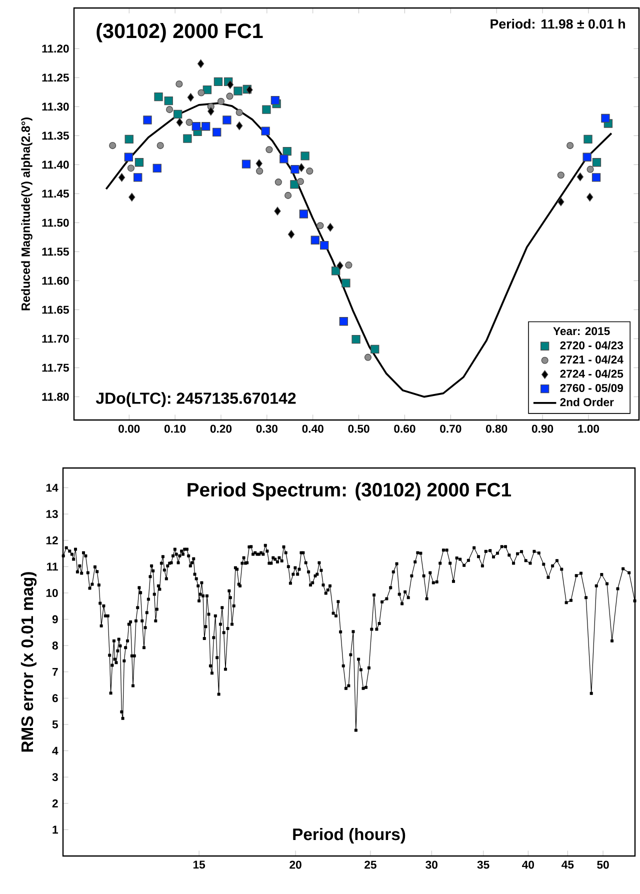  What do you see at coordinates (405, 428) in the screenshot?
I see `x-tick-label: 0.60` at bounding box center [405, 428].